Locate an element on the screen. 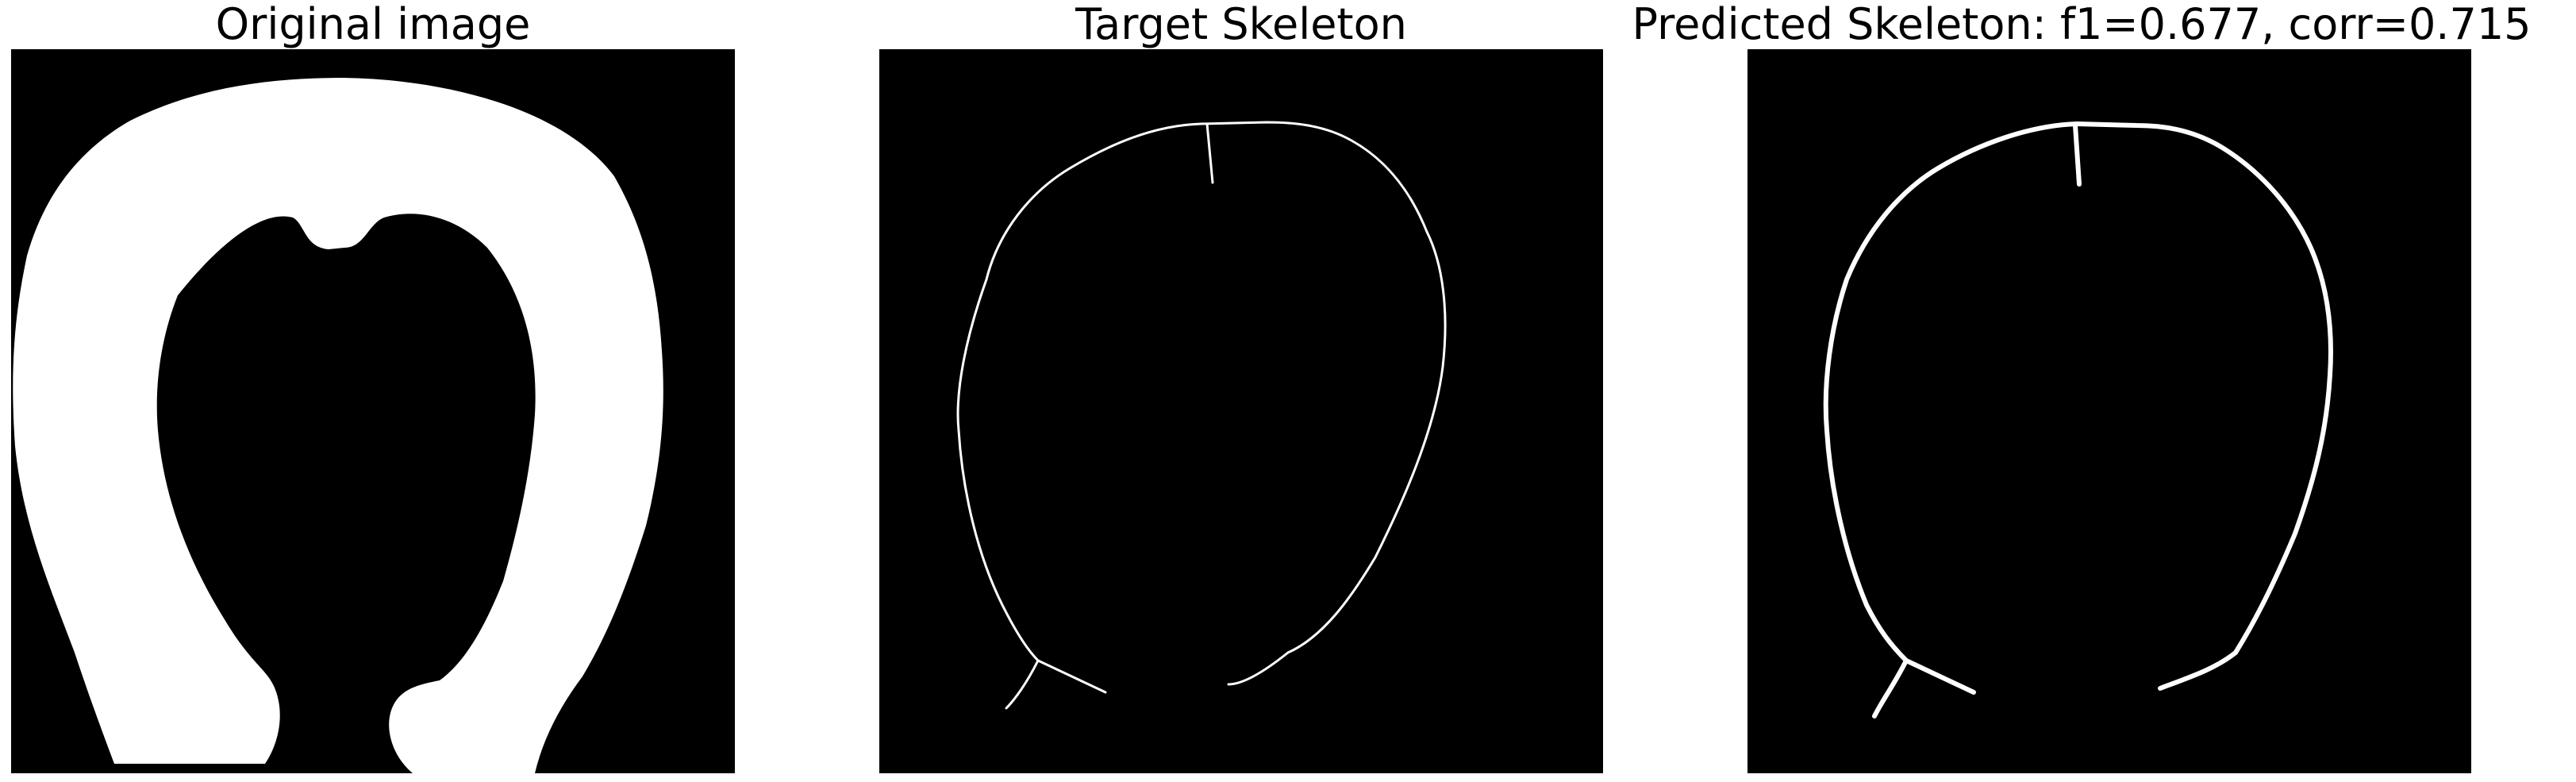 The width and height of the screenshot is (2576, 782). predicted-skeleton-right-end is located at coordinates (2198, 670).